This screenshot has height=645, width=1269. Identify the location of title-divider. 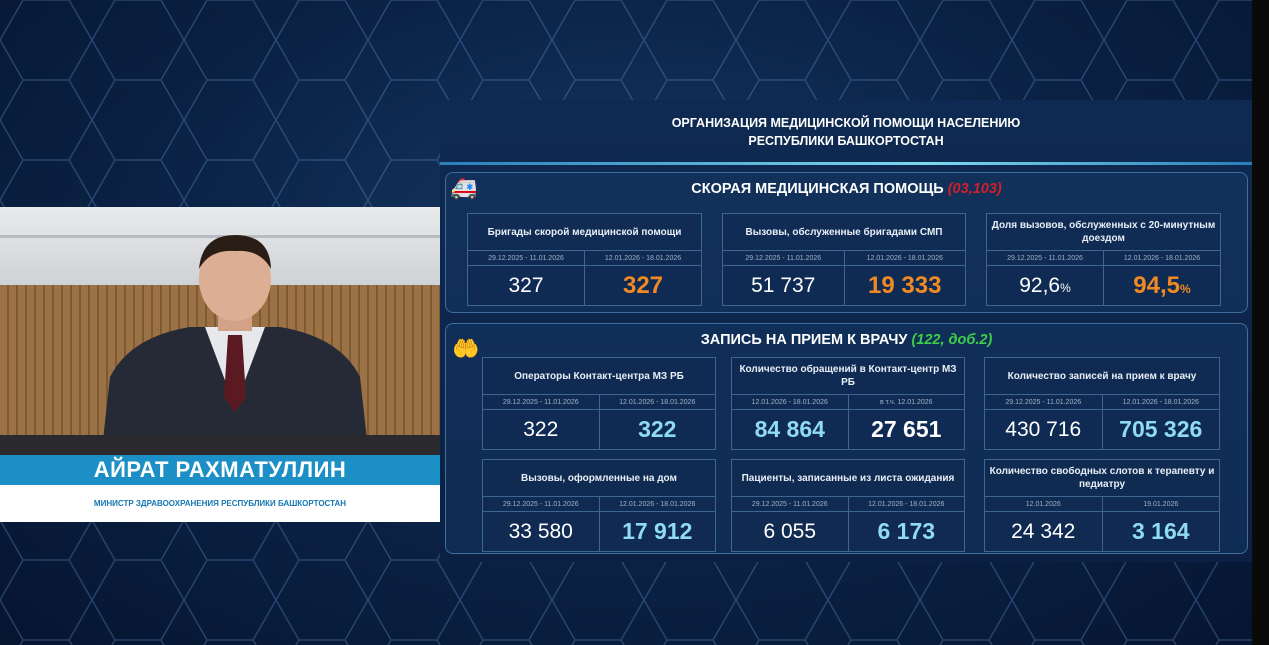
(846, 163).